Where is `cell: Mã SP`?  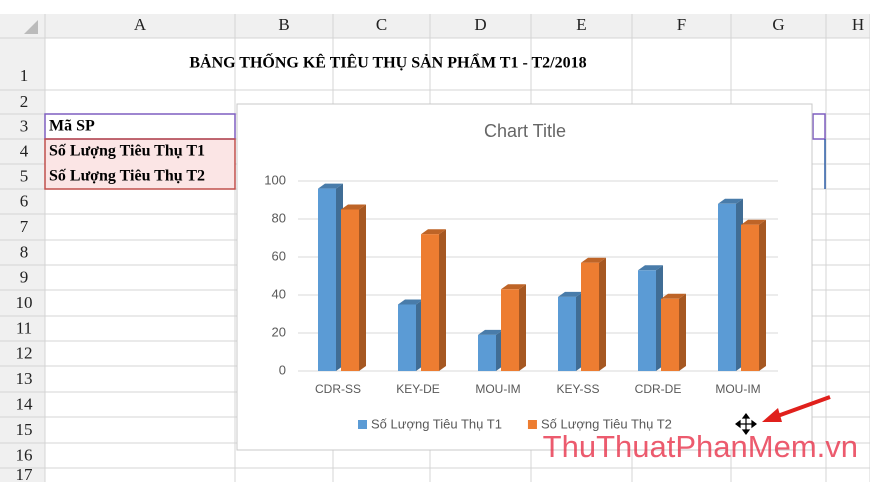 cell: Mã SP is located at coordinates (72, 126).